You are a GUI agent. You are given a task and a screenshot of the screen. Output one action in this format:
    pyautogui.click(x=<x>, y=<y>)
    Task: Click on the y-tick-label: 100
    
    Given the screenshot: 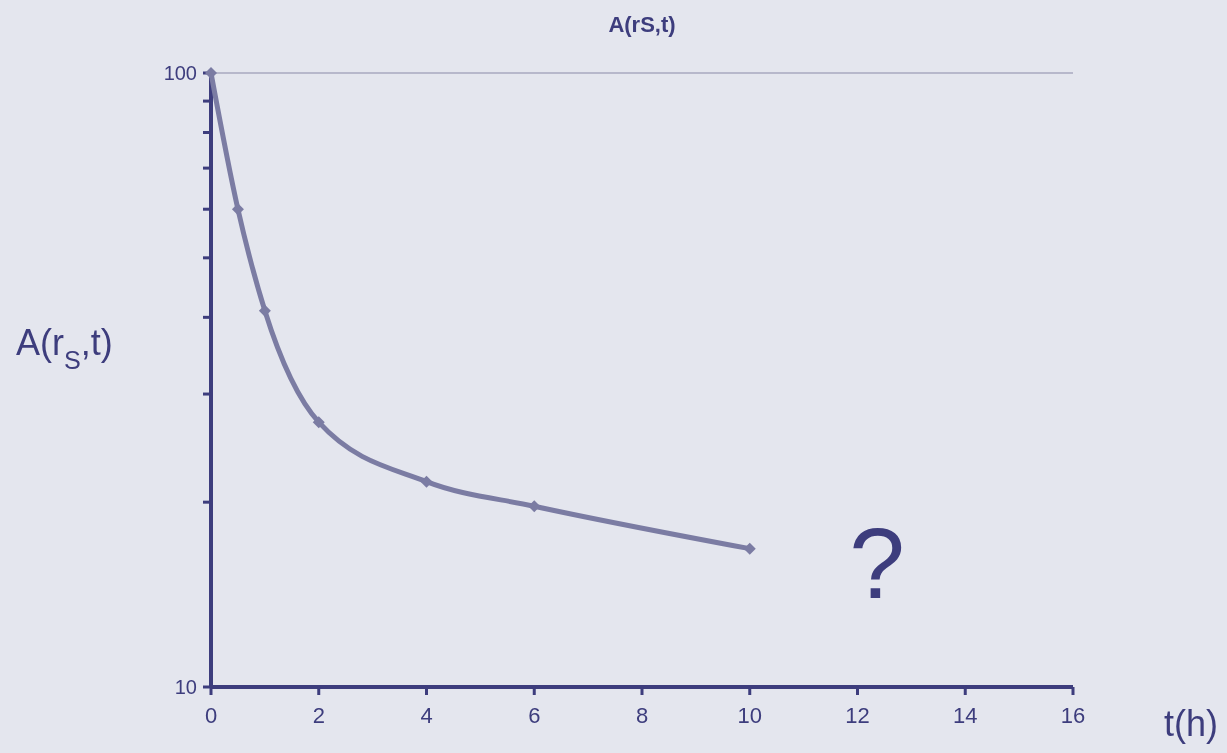 What is the action you would take?
    pyautogui.click(x=180, y=73)
    